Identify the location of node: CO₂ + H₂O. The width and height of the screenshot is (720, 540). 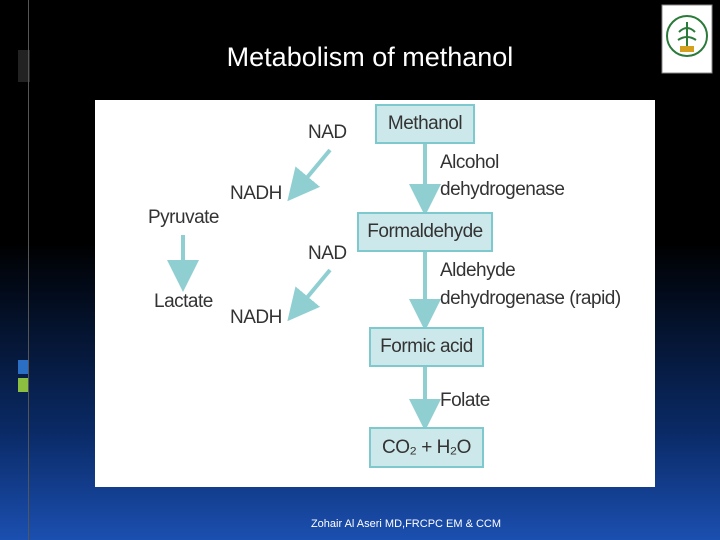
(426, 447).